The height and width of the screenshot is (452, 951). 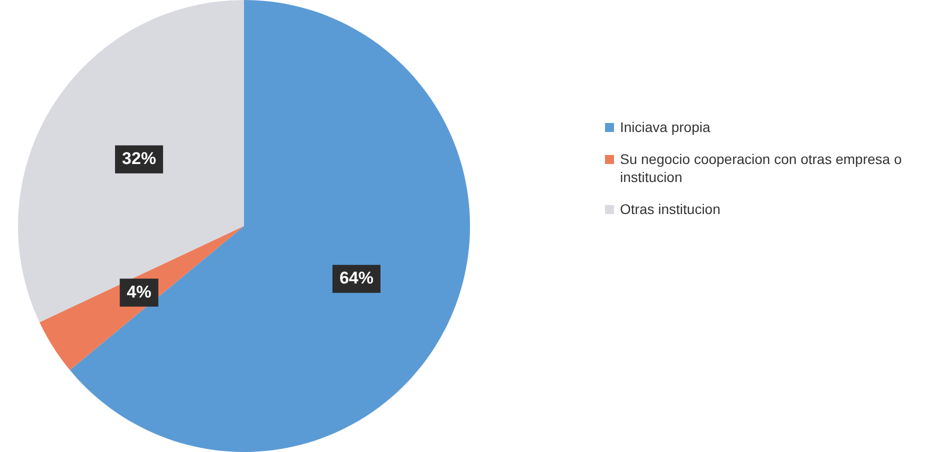 I want to click on legend-label: Su negocio cooperacion con otras empresa o institucion, so click(x=761, y=168).